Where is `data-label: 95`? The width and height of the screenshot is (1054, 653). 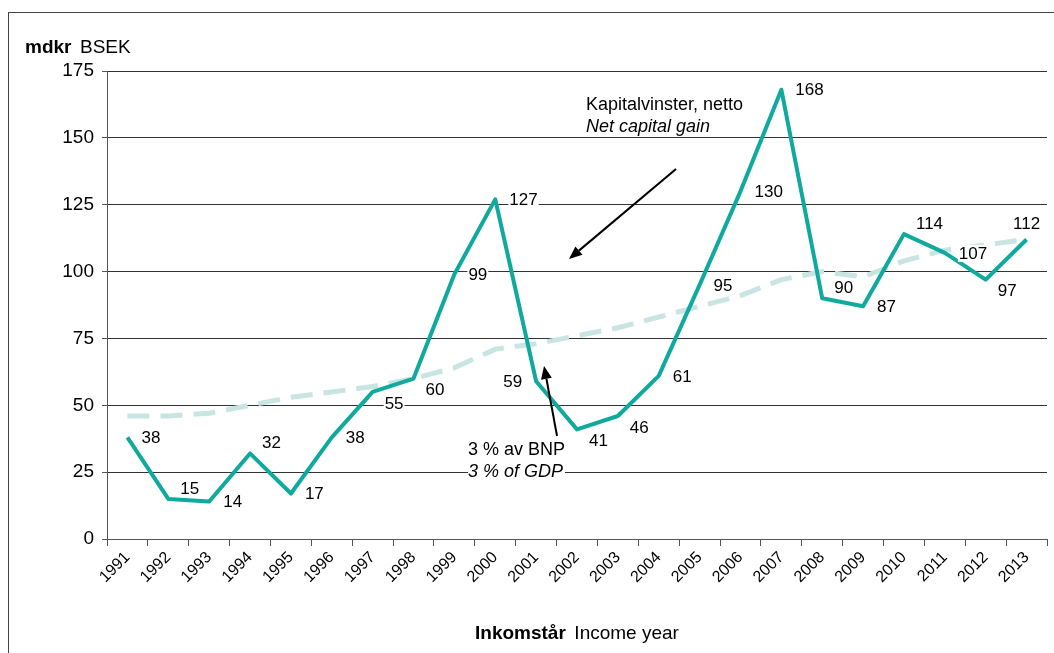
data-label: 95 is located at coordinates (723, 285).